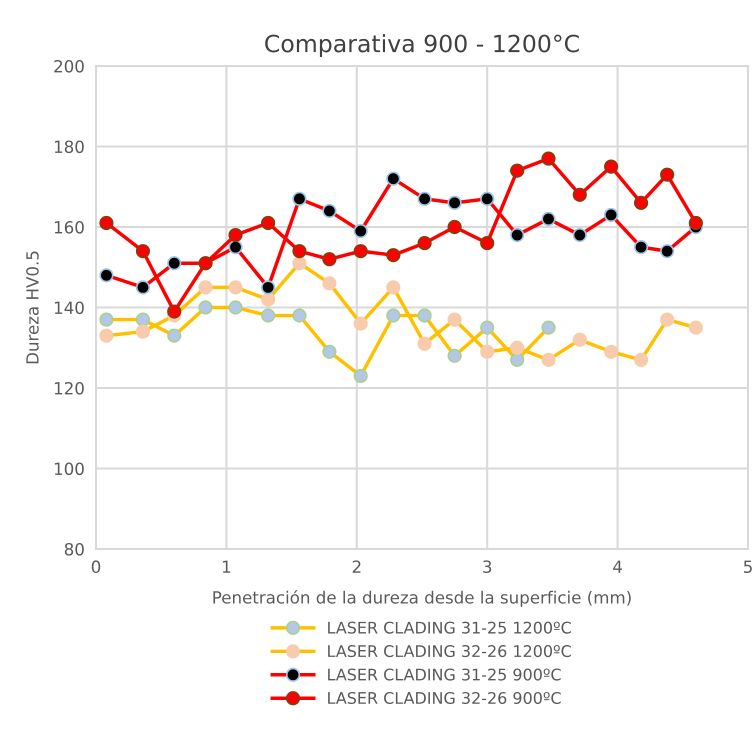 Image resolution: width=753 pixels, height=747 pixels. I want to click on x-axis-title: Penetración de la dureza desde la superficie (mm), so click(422, 598).